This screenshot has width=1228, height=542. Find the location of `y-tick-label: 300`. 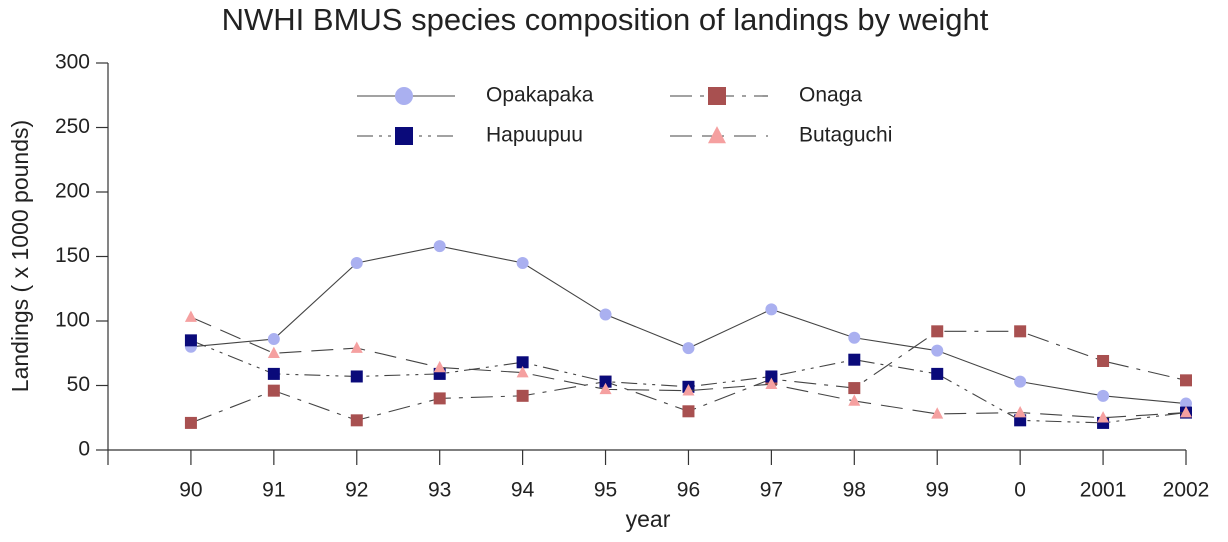

y-tick-label: 300 is located at coordinates (72, 62).